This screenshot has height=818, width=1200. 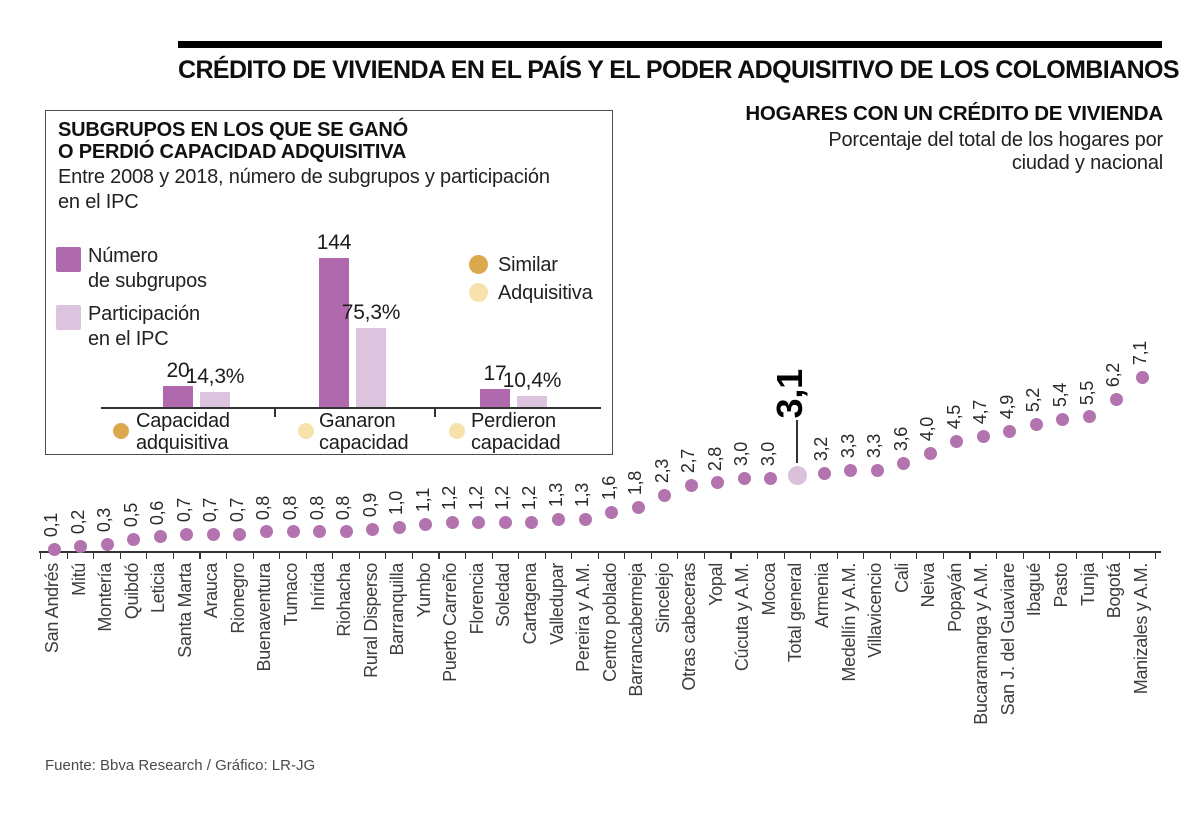 What do you see at coordinates (1060, 585) in the screenshot?
I see `city-label: Pasto` at bounding box center [1060, 585].